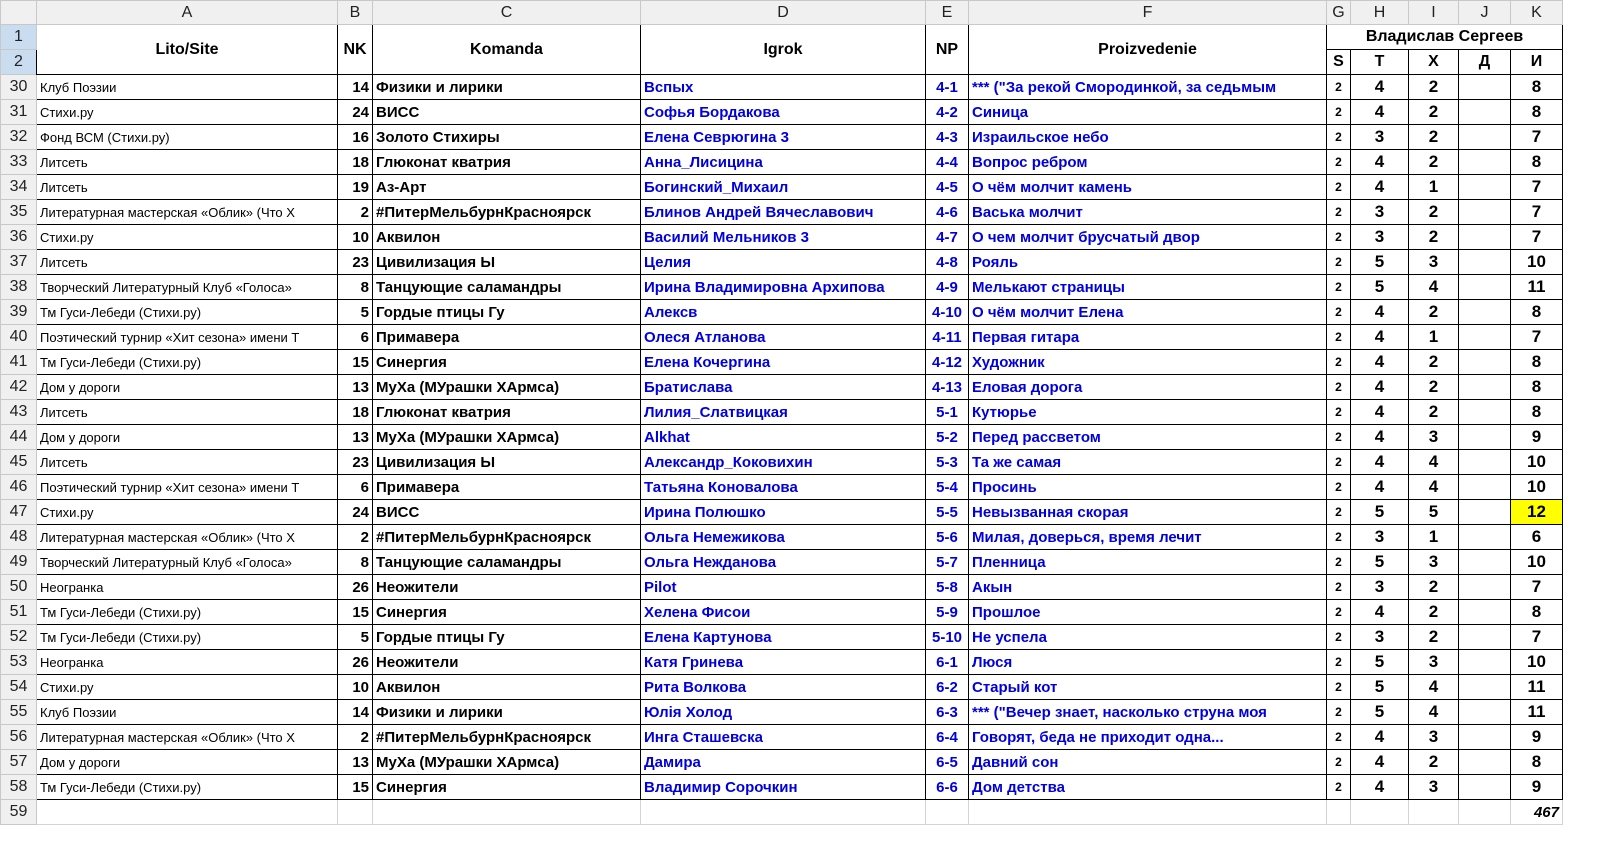  Describe the element at coordinates (947, 12) in the screenshot. I see `column-header-E: E` at that location.